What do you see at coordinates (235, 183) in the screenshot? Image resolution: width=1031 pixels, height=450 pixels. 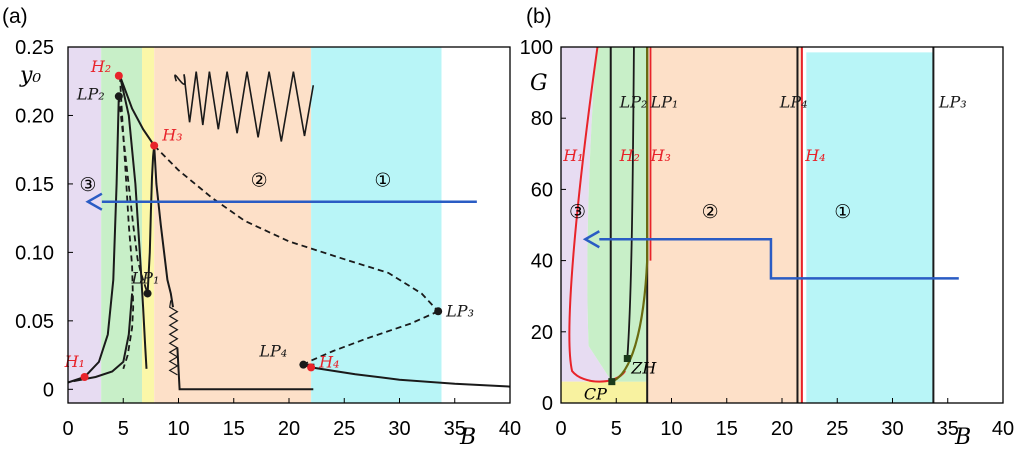 I see `panel-a-region-labels: ③ ② ①` at bounding box center [235, 183].